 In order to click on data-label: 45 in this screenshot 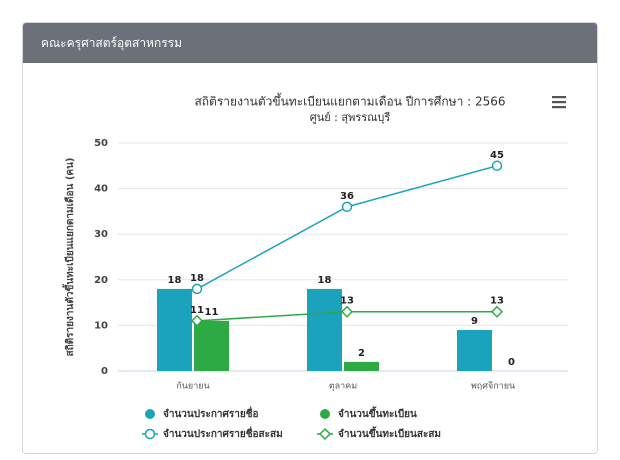, I will do `click(497, 155)`.